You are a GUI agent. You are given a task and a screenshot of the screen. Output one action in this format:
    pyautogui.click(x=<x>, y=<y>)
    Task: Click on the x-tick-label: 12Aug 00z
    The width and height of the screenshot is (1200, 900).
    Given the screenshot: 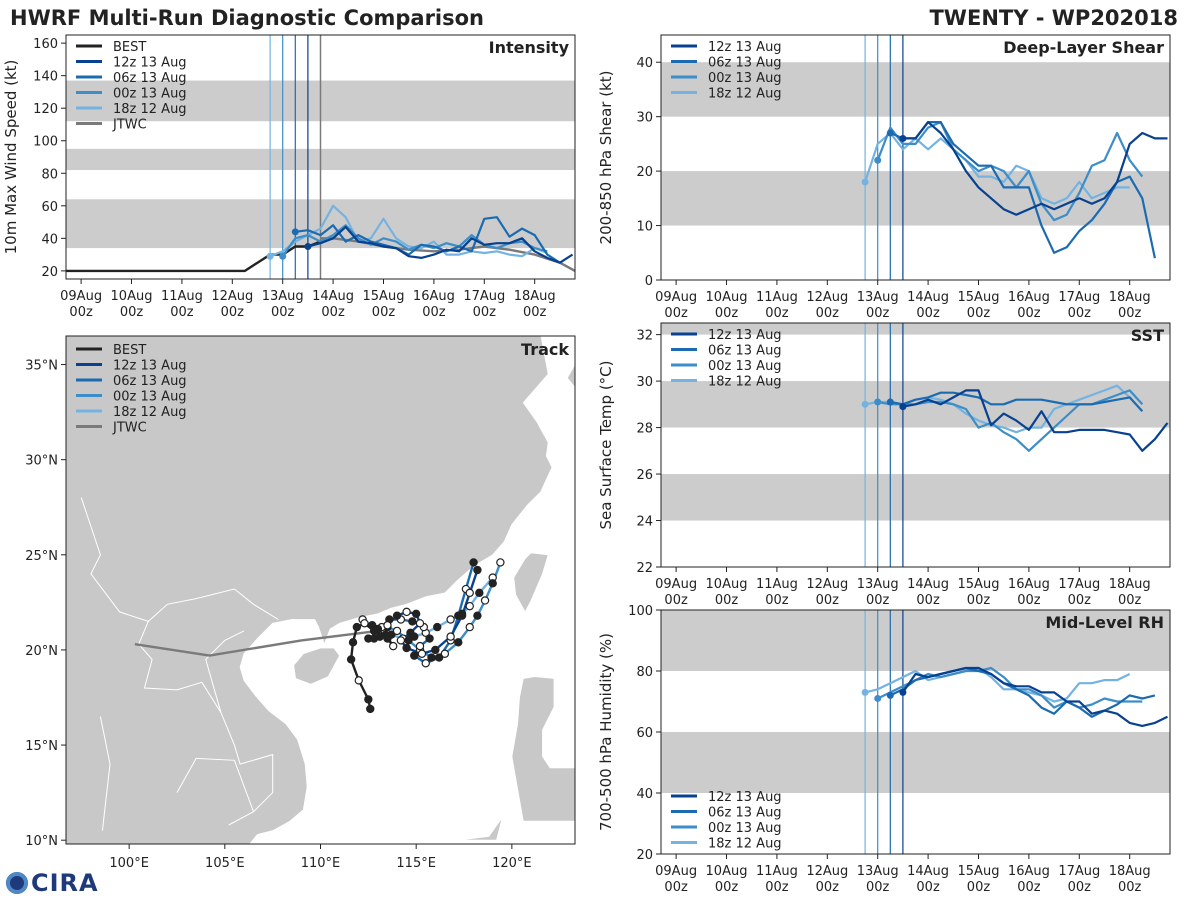 What is the action you would take?
    pyautogui.click(x=827, y=592)
    